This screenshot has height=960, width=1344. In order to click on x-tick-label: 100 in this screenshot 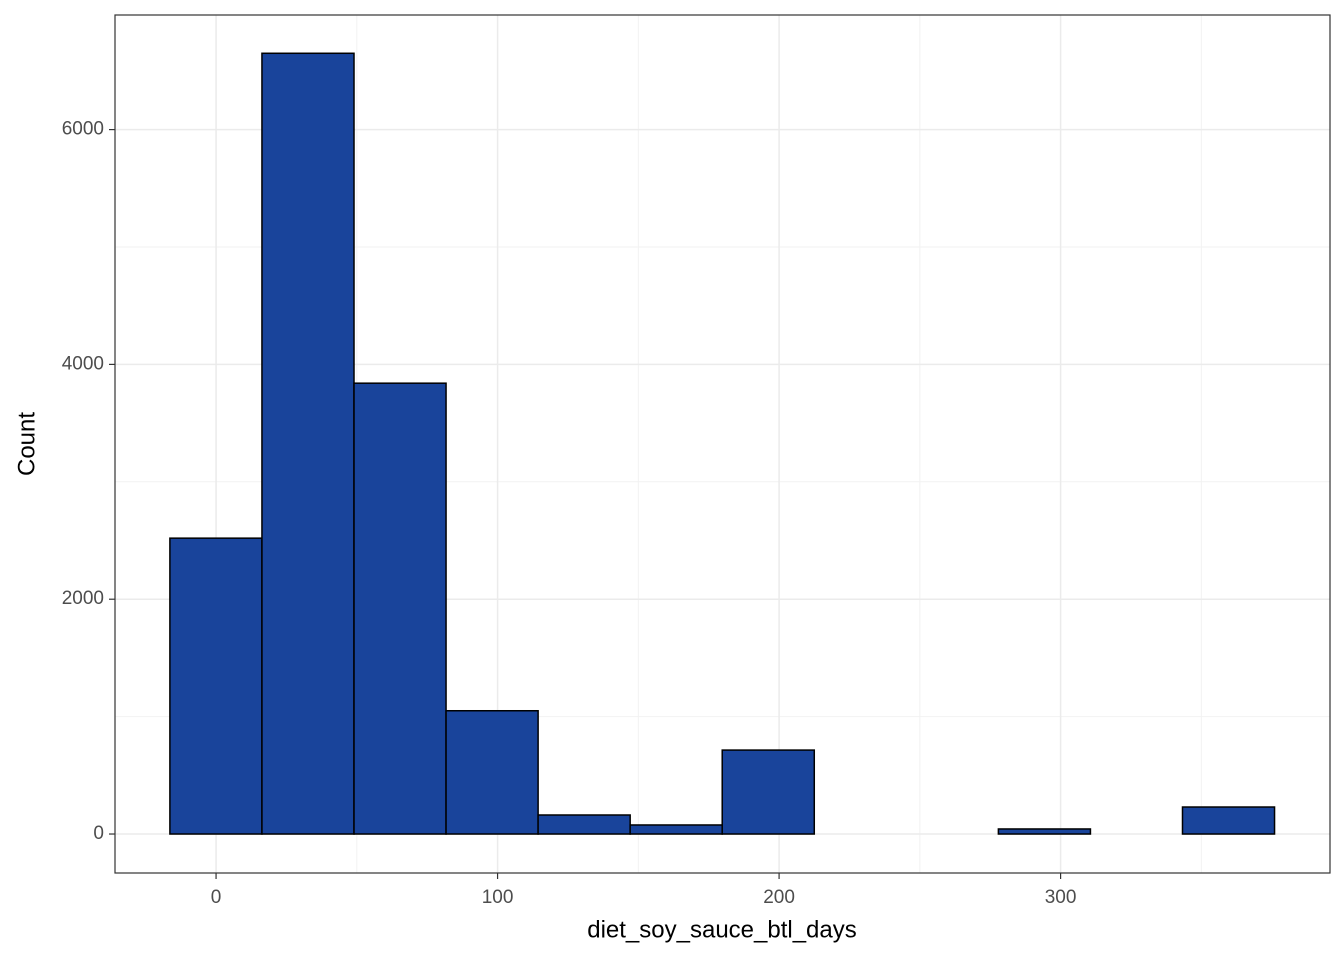, I will do `click(498, 897)`.